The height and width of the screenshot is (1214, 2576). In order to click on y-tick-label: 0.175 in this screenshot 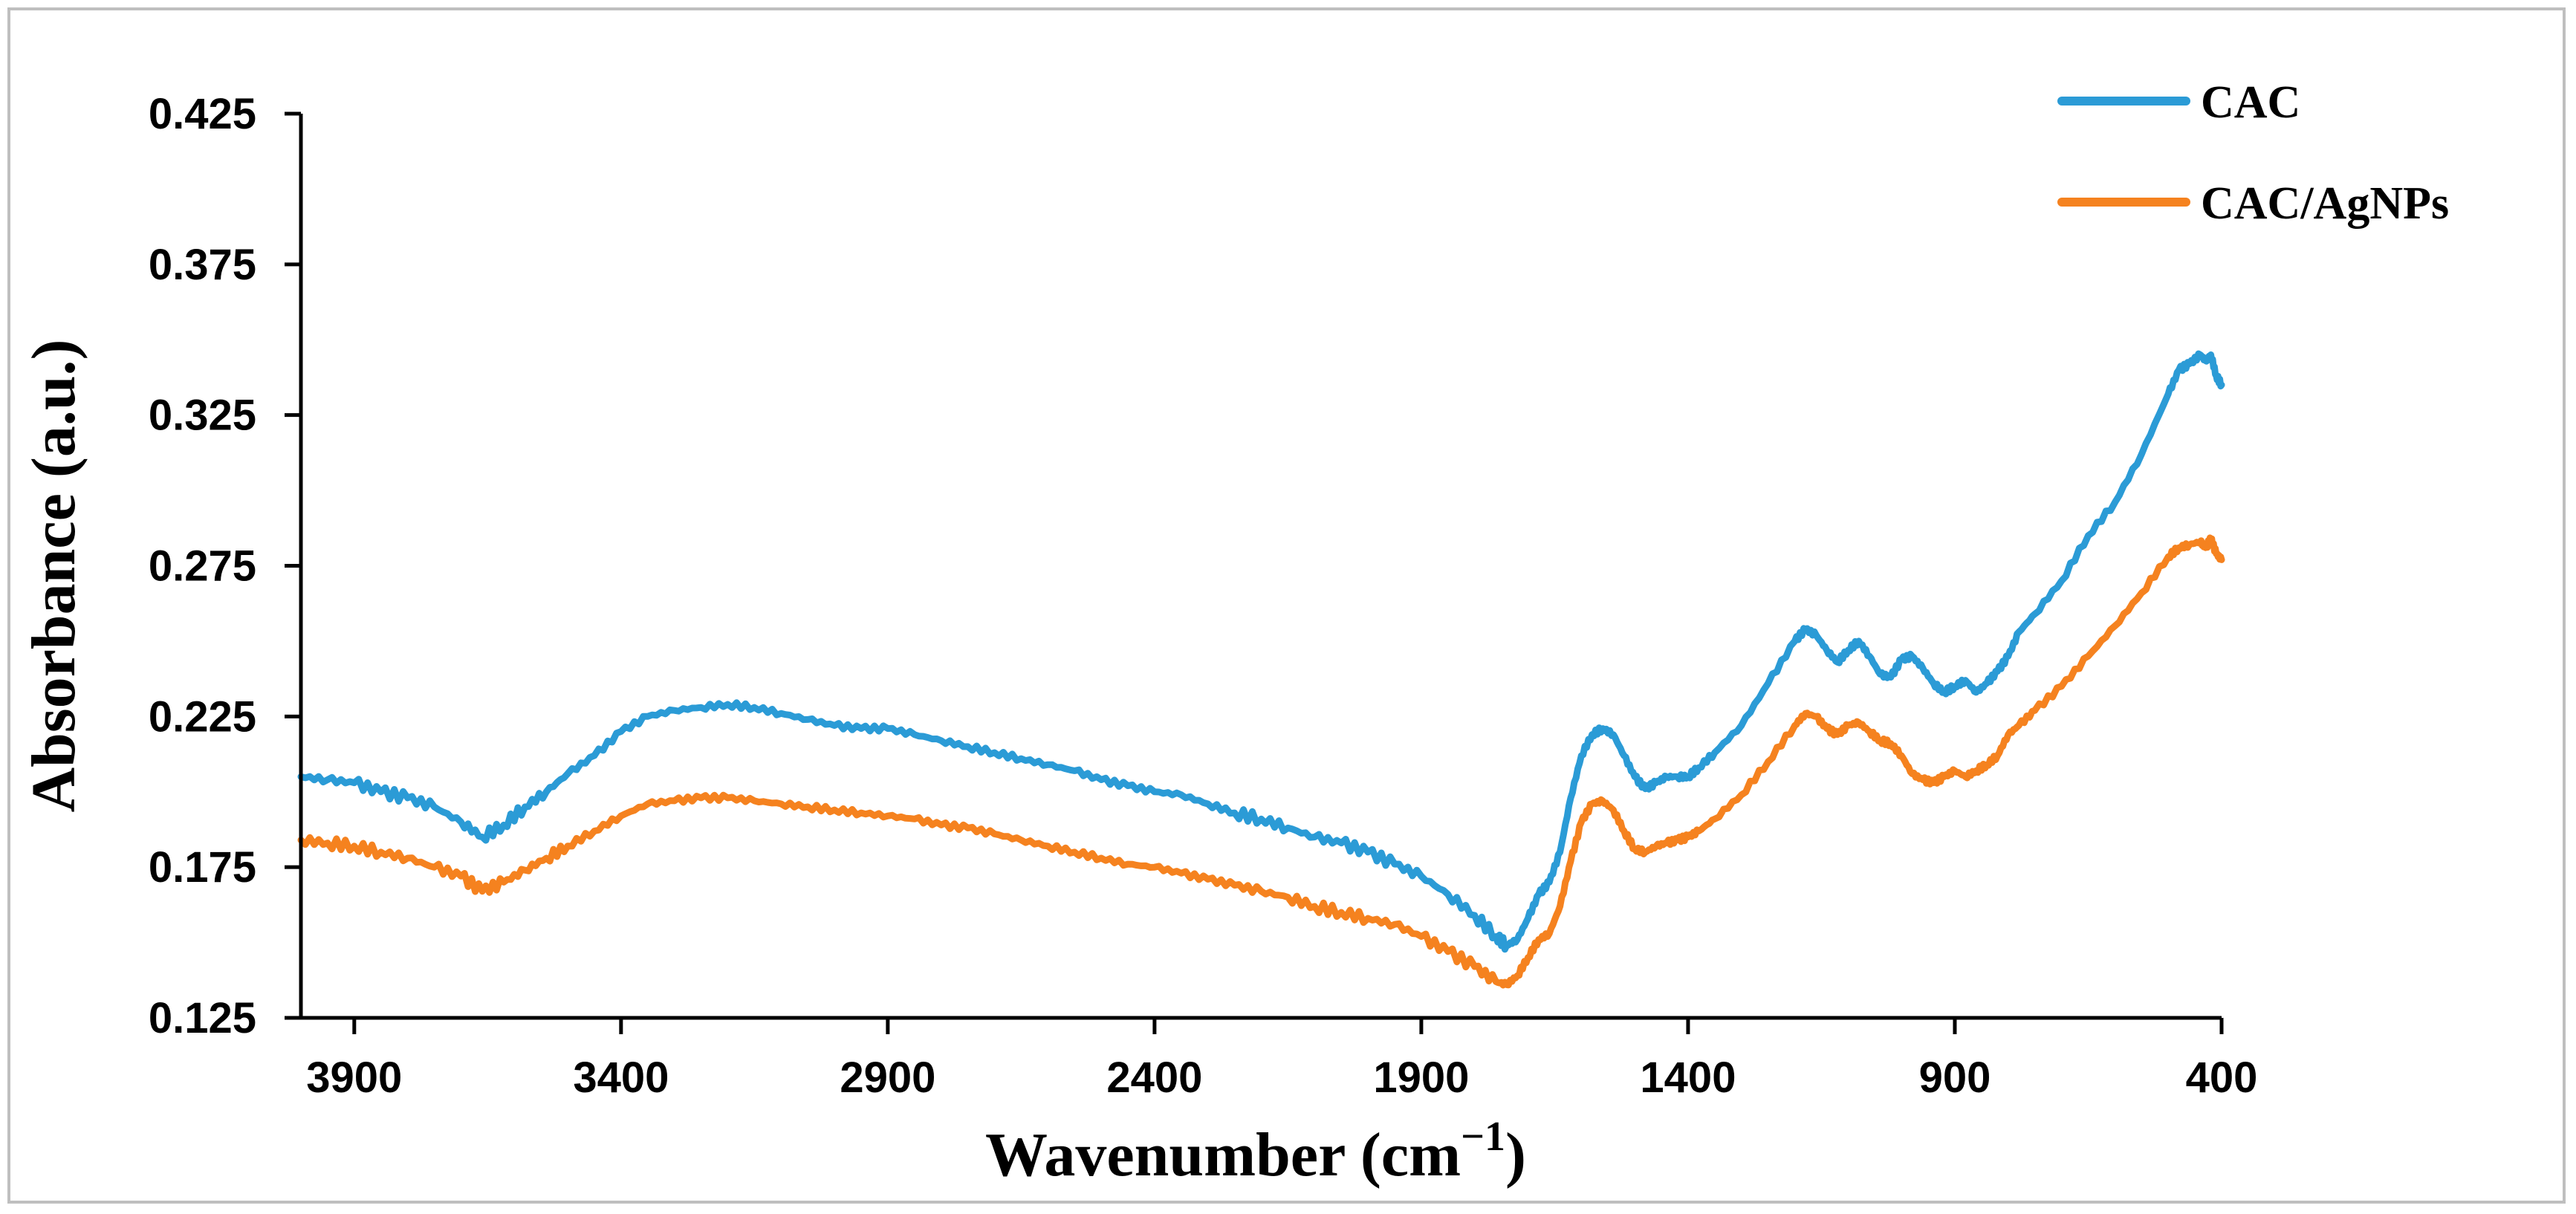, I will do `click(202, 868)`.